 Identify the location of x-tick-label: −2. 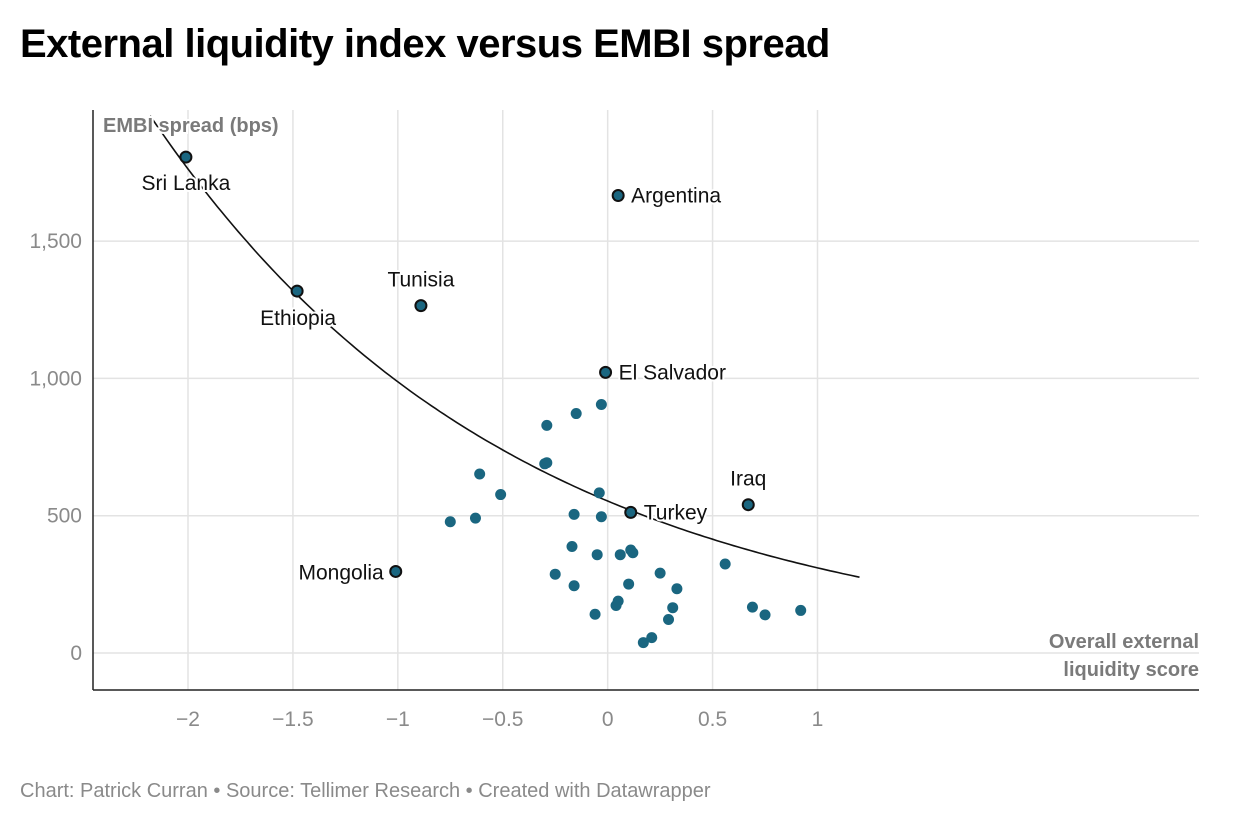
(188, 719).